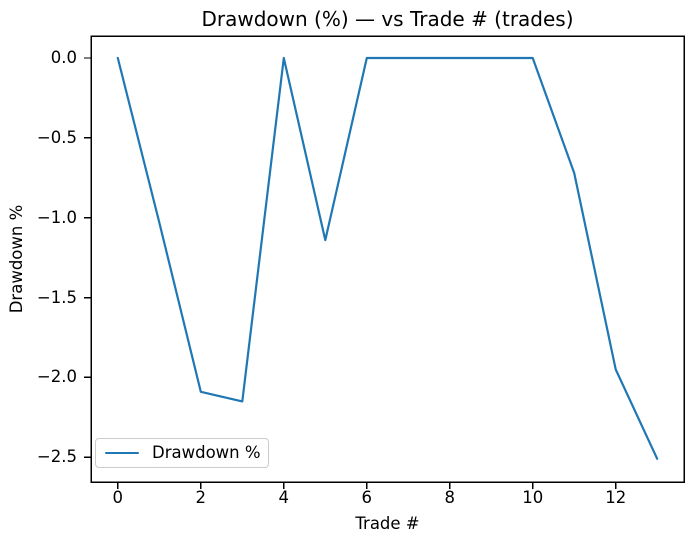 The width and height of the screenshot is (695, 546). What do you see at coordinates (533, 497) in the screenshot?
I see `x-tick-label: 10` at bounding box center [533, 497].